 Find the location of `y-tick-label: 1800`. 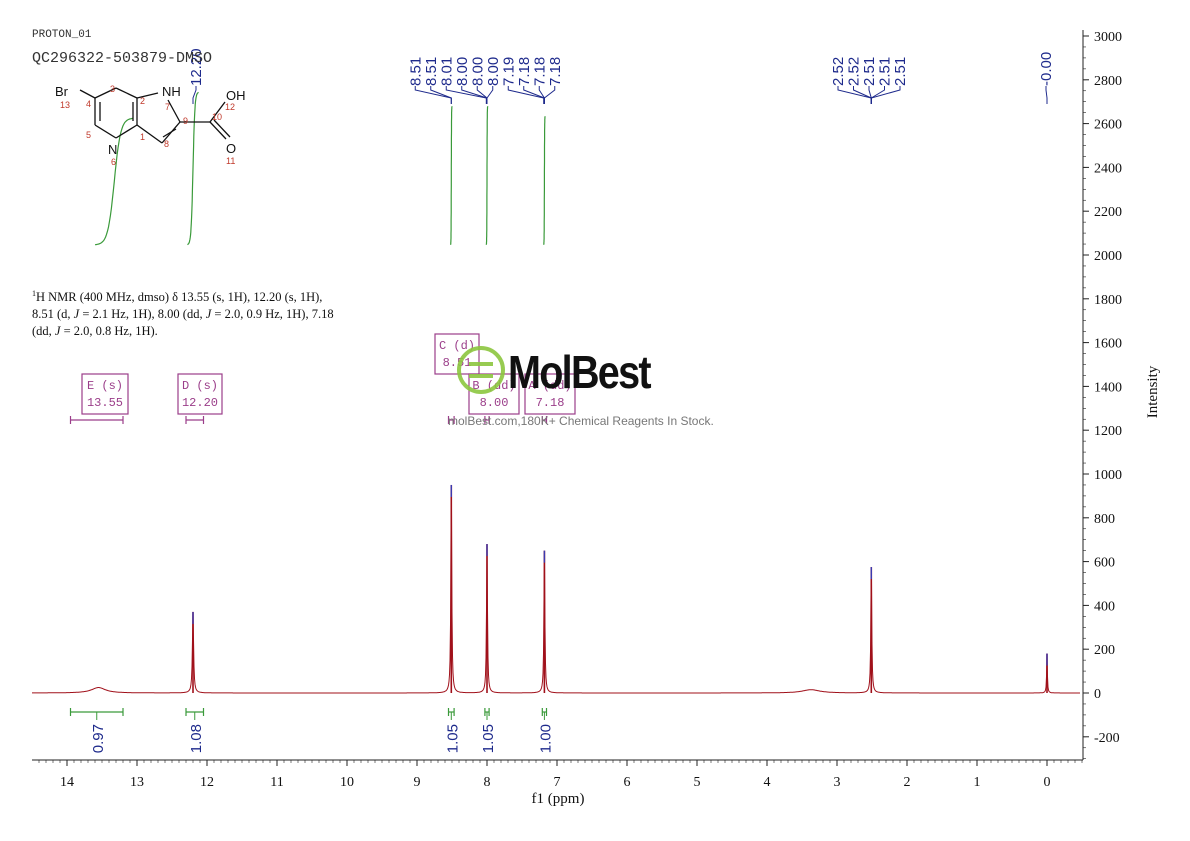

y-tick-label: 1800 is located at coordinates (1108, 300).